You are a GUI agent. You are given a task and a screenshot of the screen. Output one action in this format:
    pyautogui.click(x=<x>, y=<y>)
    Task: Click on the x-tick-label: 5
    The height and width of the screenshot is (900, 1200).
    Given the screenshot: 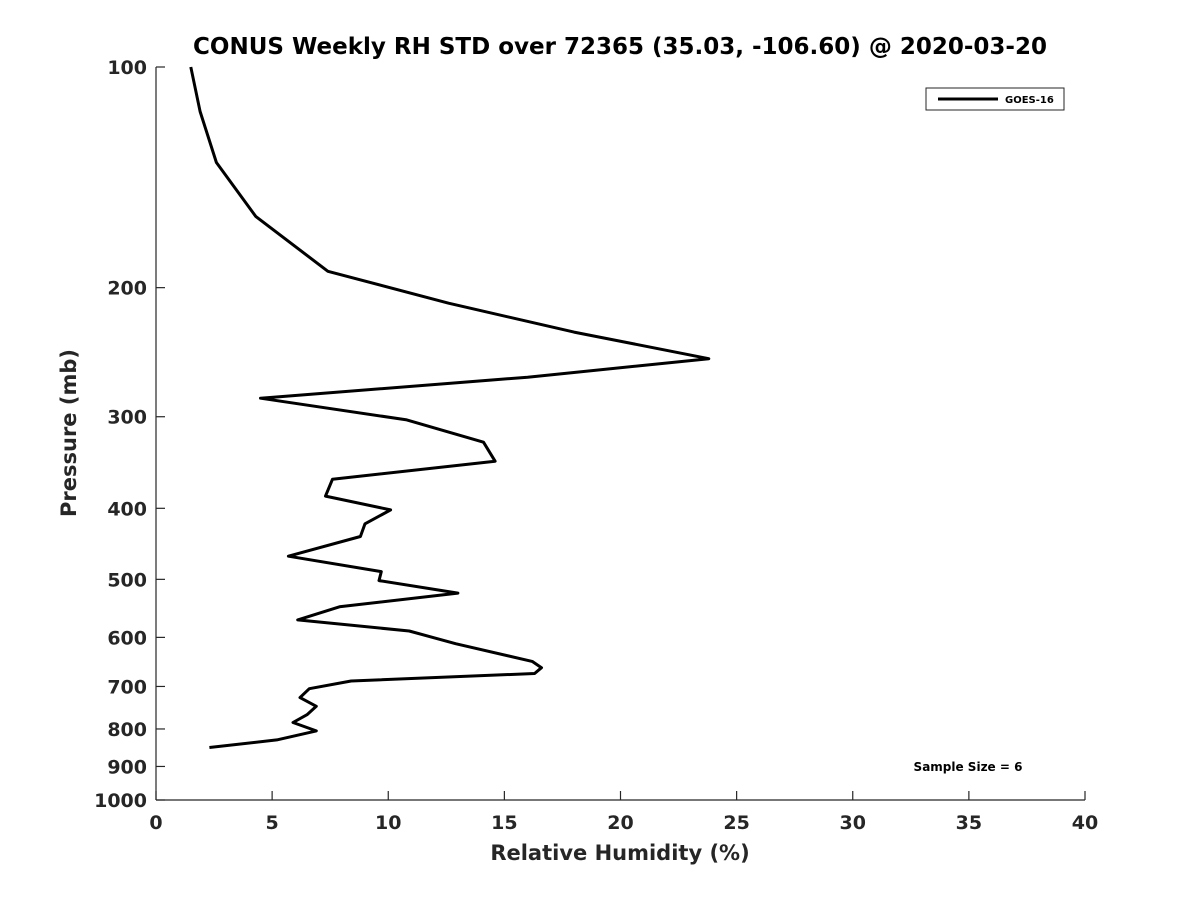 What is the action you would take?
    pyautogui.click(x=272, y=823)
    